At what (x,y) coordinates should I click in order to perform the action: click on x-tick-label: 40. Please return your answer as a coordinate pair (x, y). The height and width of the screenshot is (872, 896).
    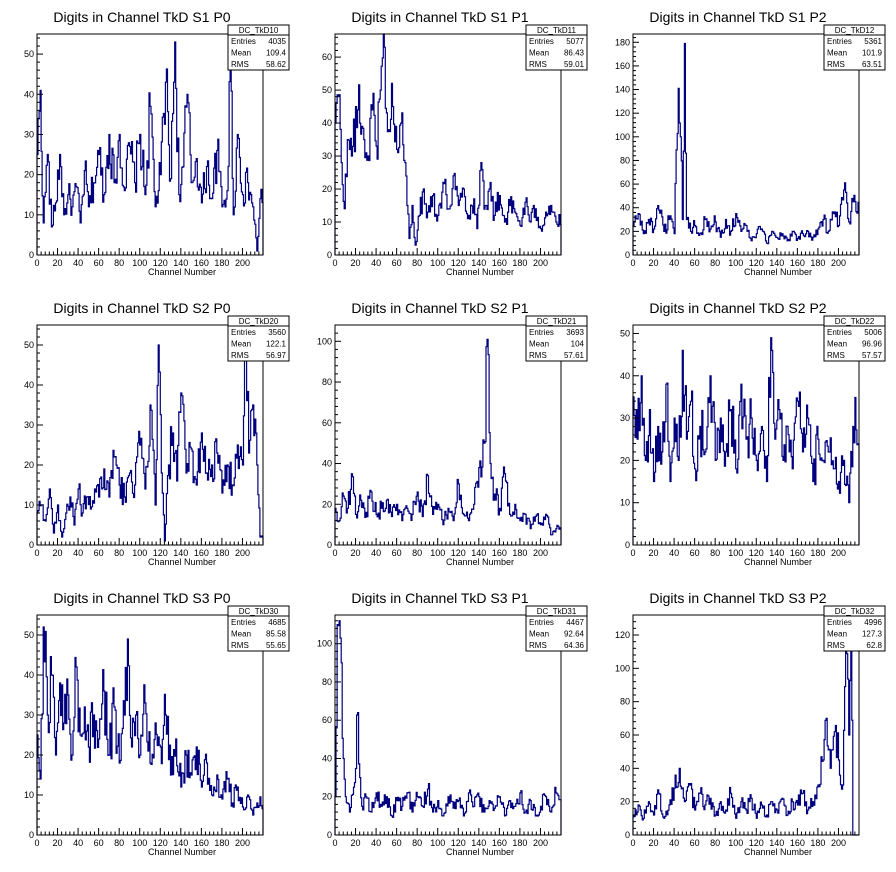
    Looking at the image, I should click on (78, 553).